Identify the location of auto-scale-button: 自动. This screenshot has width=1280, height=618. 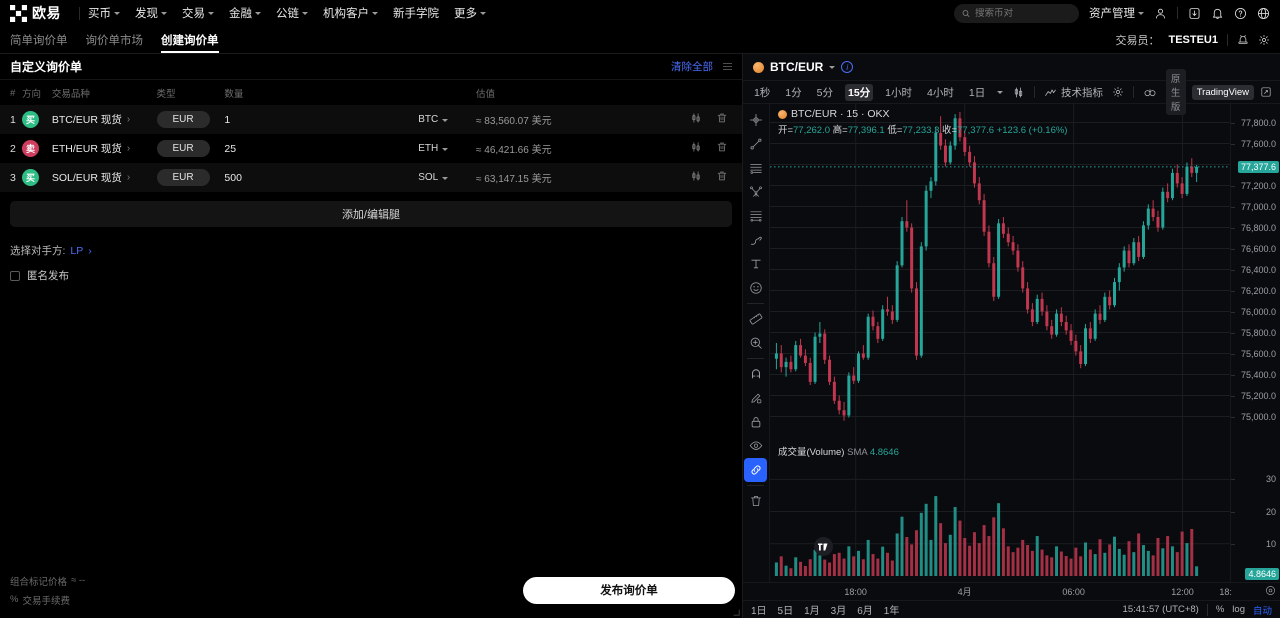
(1262, 611).